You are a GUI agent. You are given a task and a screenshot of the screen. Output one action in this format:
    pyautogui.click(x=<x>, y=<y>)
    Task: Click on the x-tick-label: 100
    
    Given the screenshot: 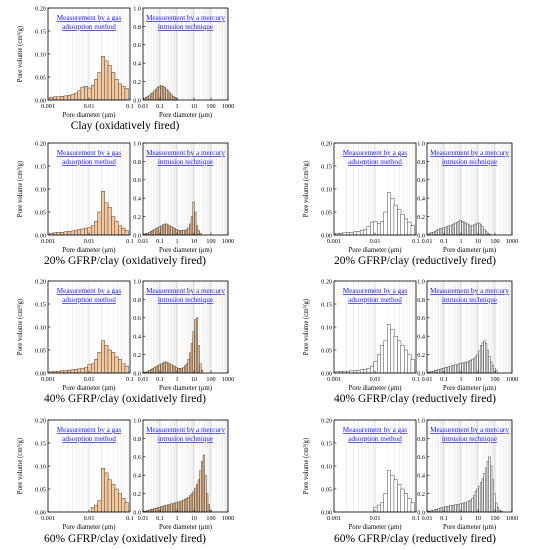 What is the action you would take?
    pyautogui.click(x=210, y=106)
    